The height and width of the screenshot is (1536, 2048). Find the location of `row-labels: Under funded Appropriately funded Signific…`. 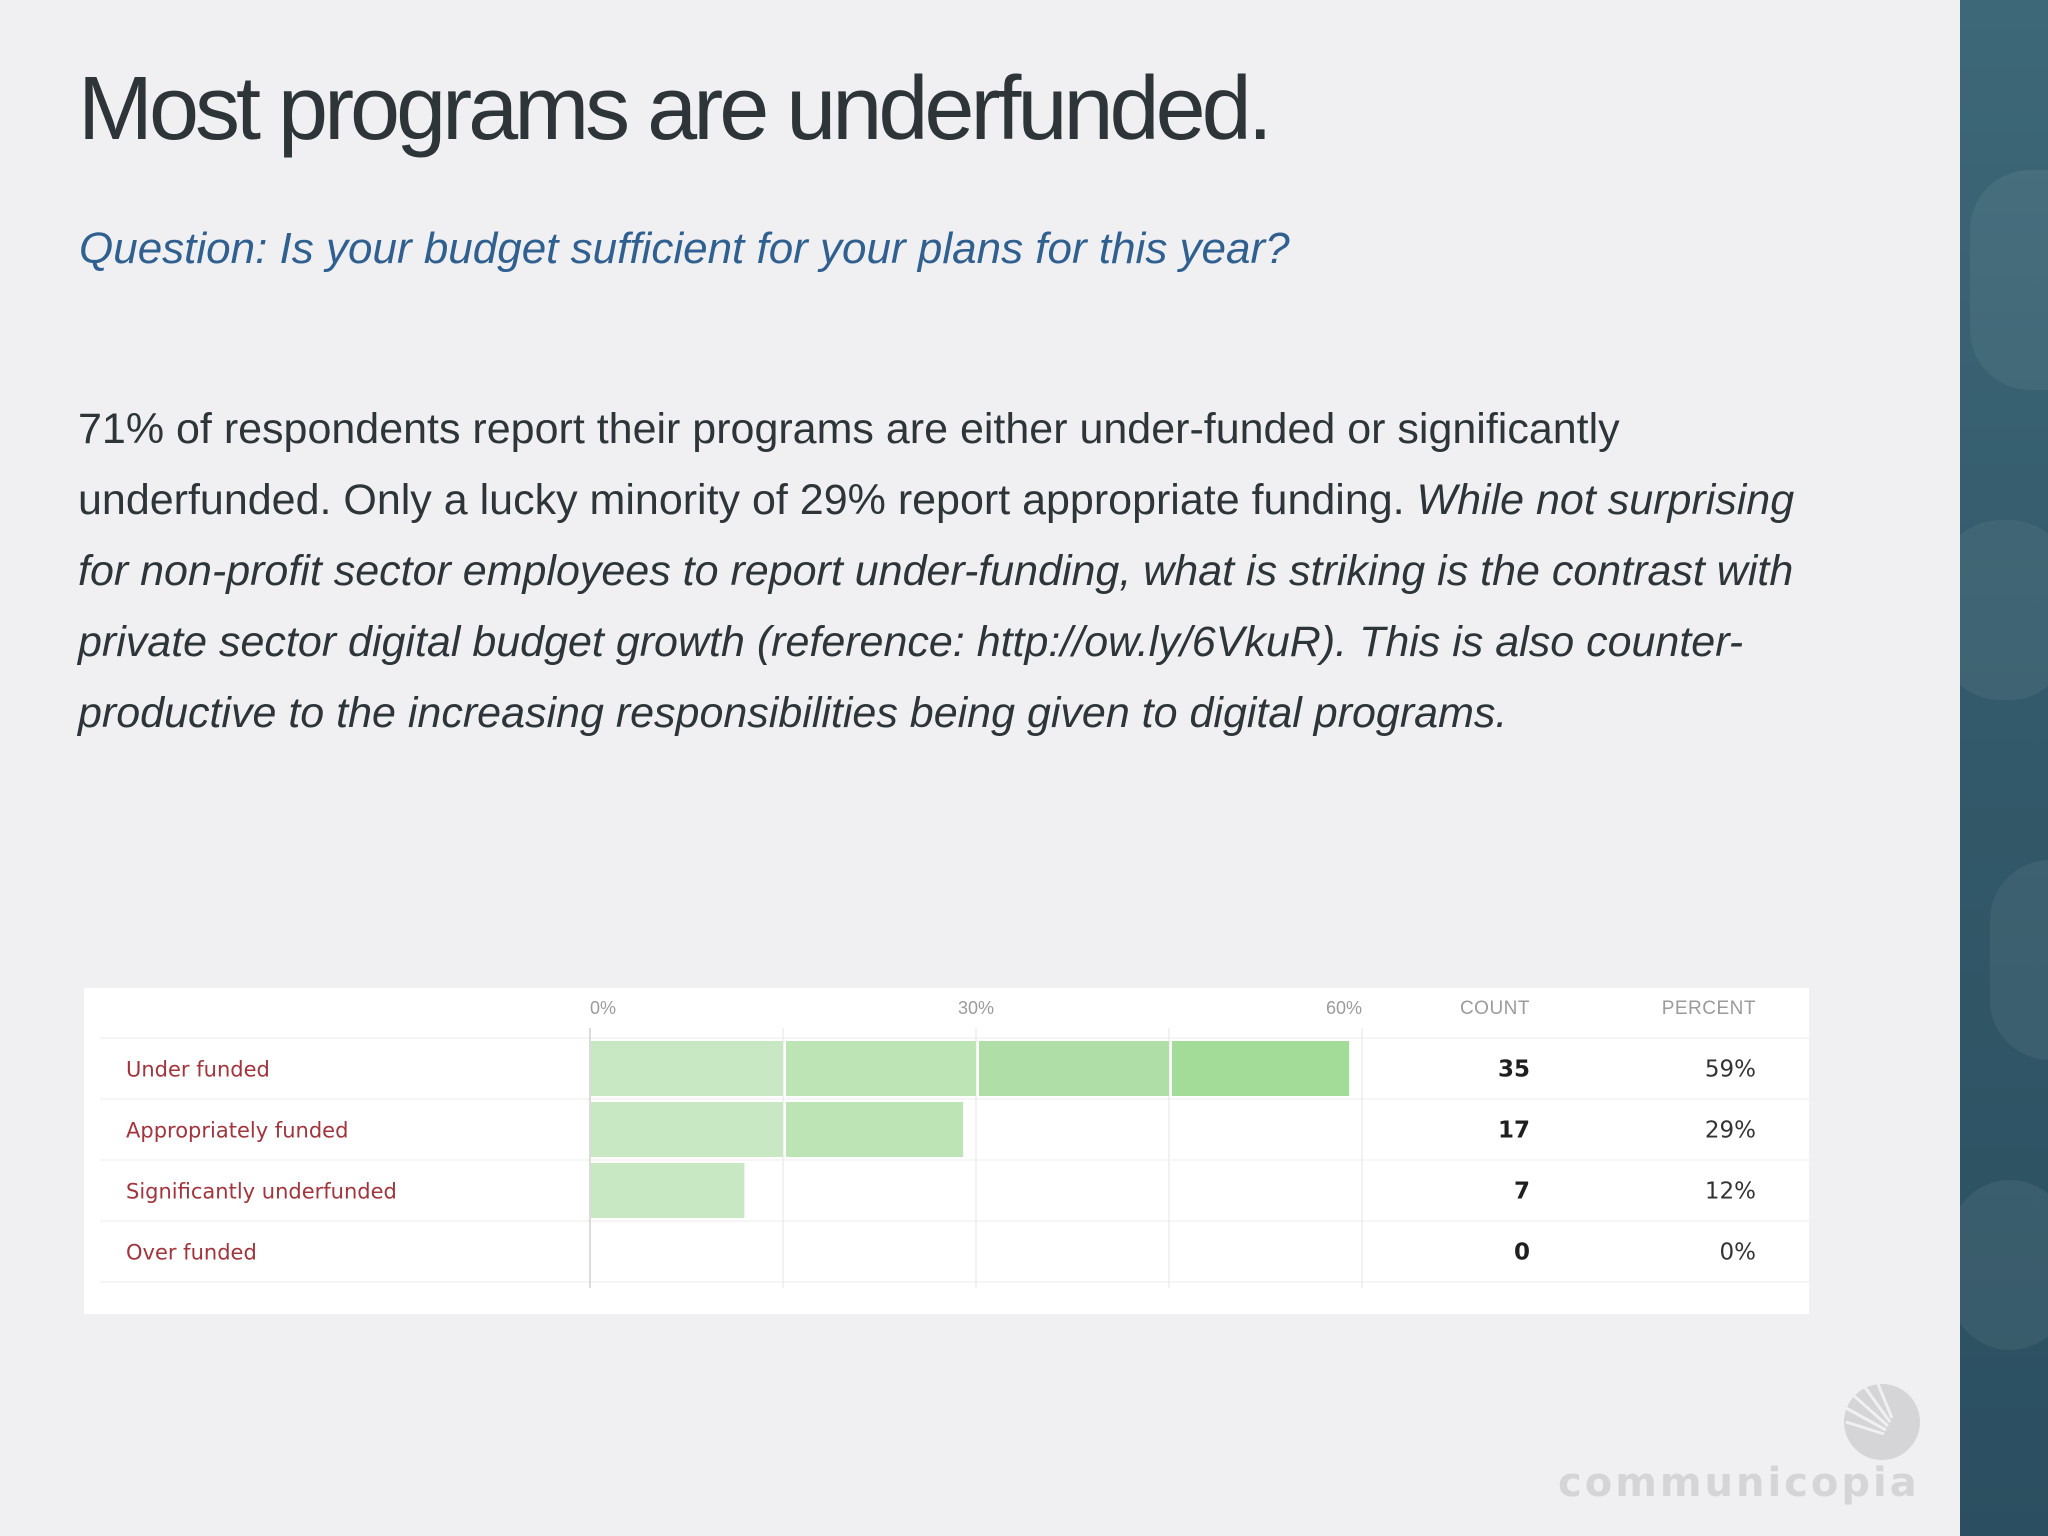

row-labels: Under funded Appropriately funded Signific… is located at coordinates (261, 1161).